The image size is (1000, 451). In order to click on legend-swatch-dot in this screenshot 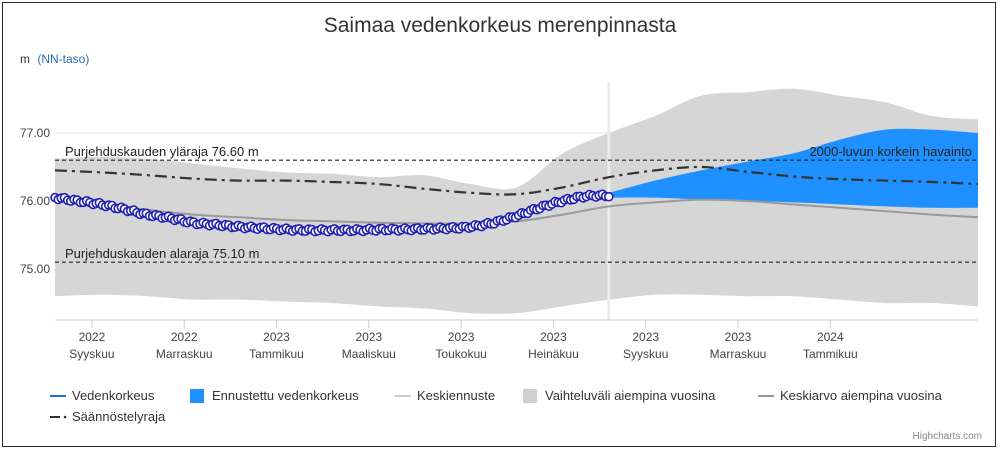, I will do `click(65, 417)`.